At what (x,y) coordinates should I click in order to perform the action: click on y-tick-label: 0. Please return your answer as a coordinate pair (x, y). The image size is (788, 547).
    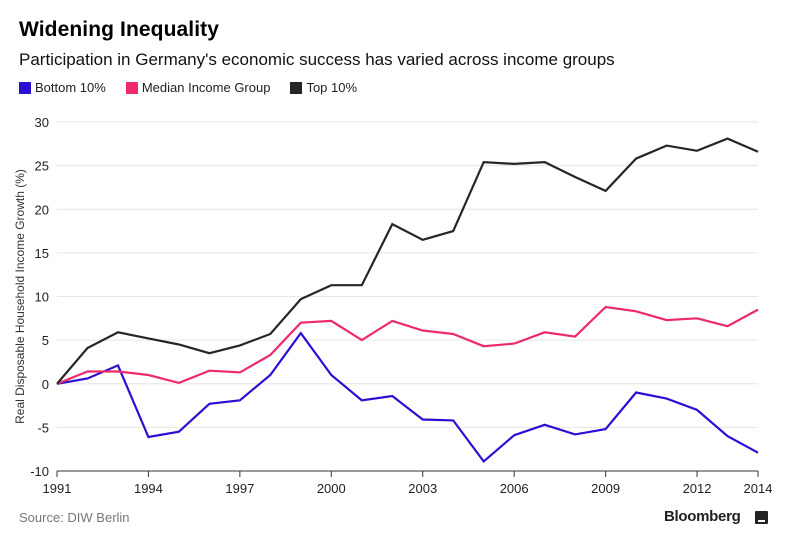
    Looking at the image, I should click on (45, 384).